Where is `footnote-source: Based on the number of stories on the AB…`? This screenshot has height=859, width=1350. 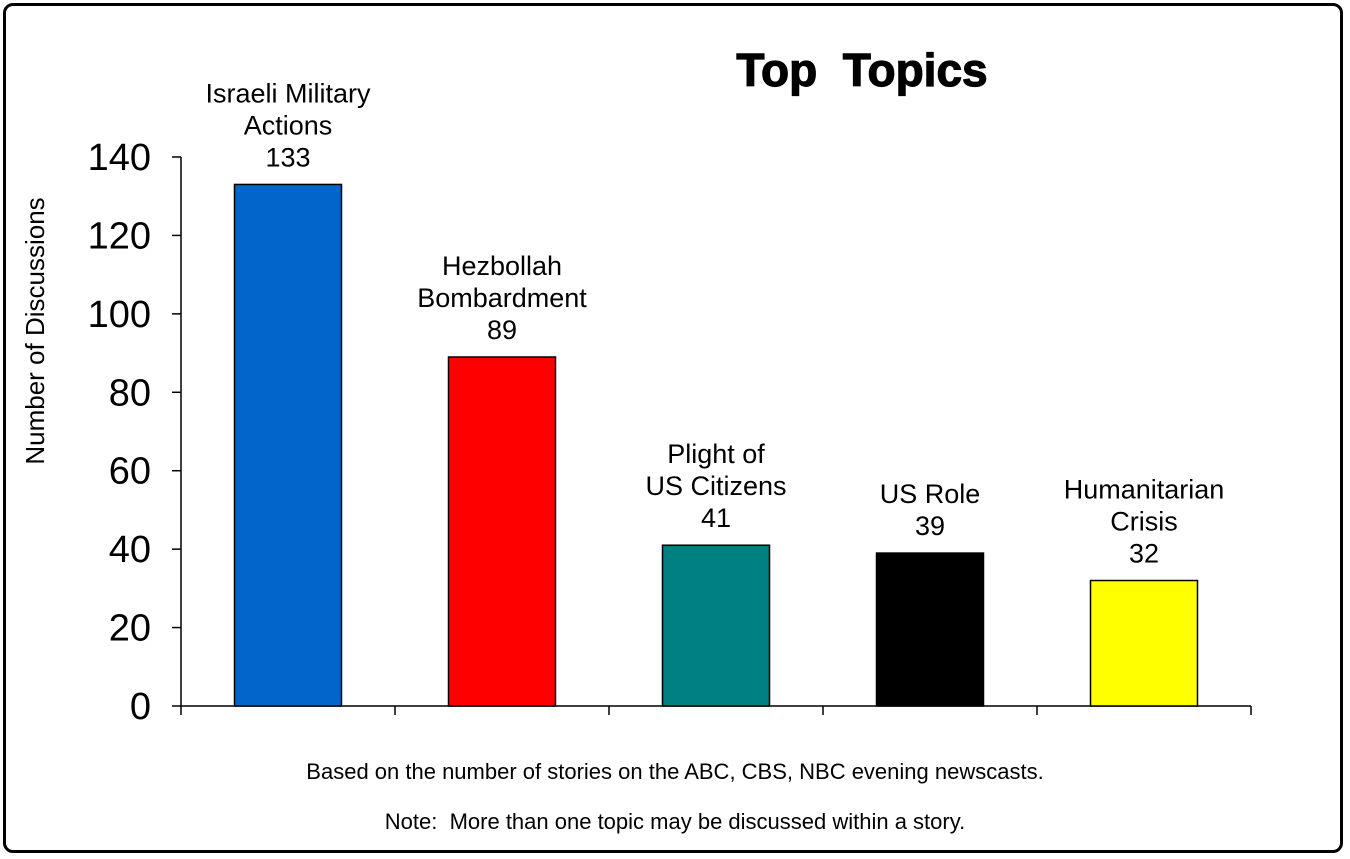 footnote-source: Based on the number of stories on the AB… is located at coordinates (674, 771).